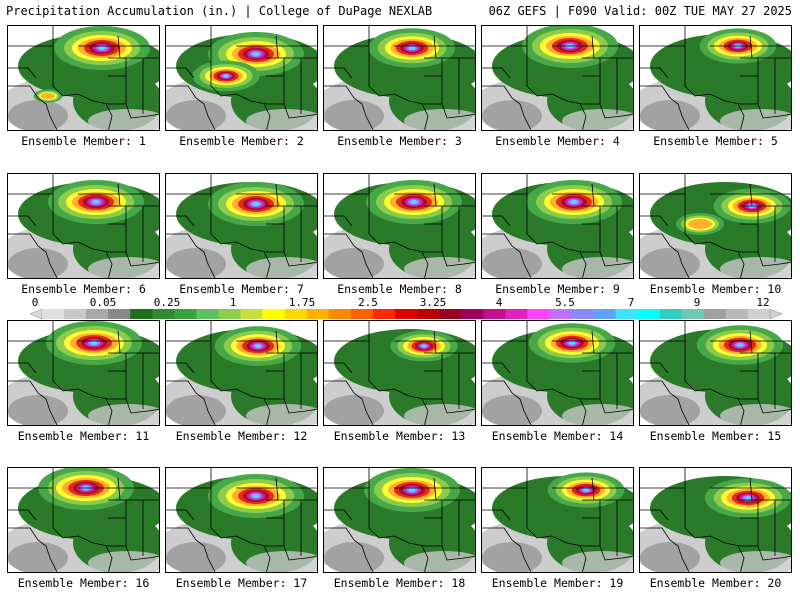 The width and height of the screenshot is (800, 600). I want to click on colorbar-tick-label: 1.75, so click(302, 302).